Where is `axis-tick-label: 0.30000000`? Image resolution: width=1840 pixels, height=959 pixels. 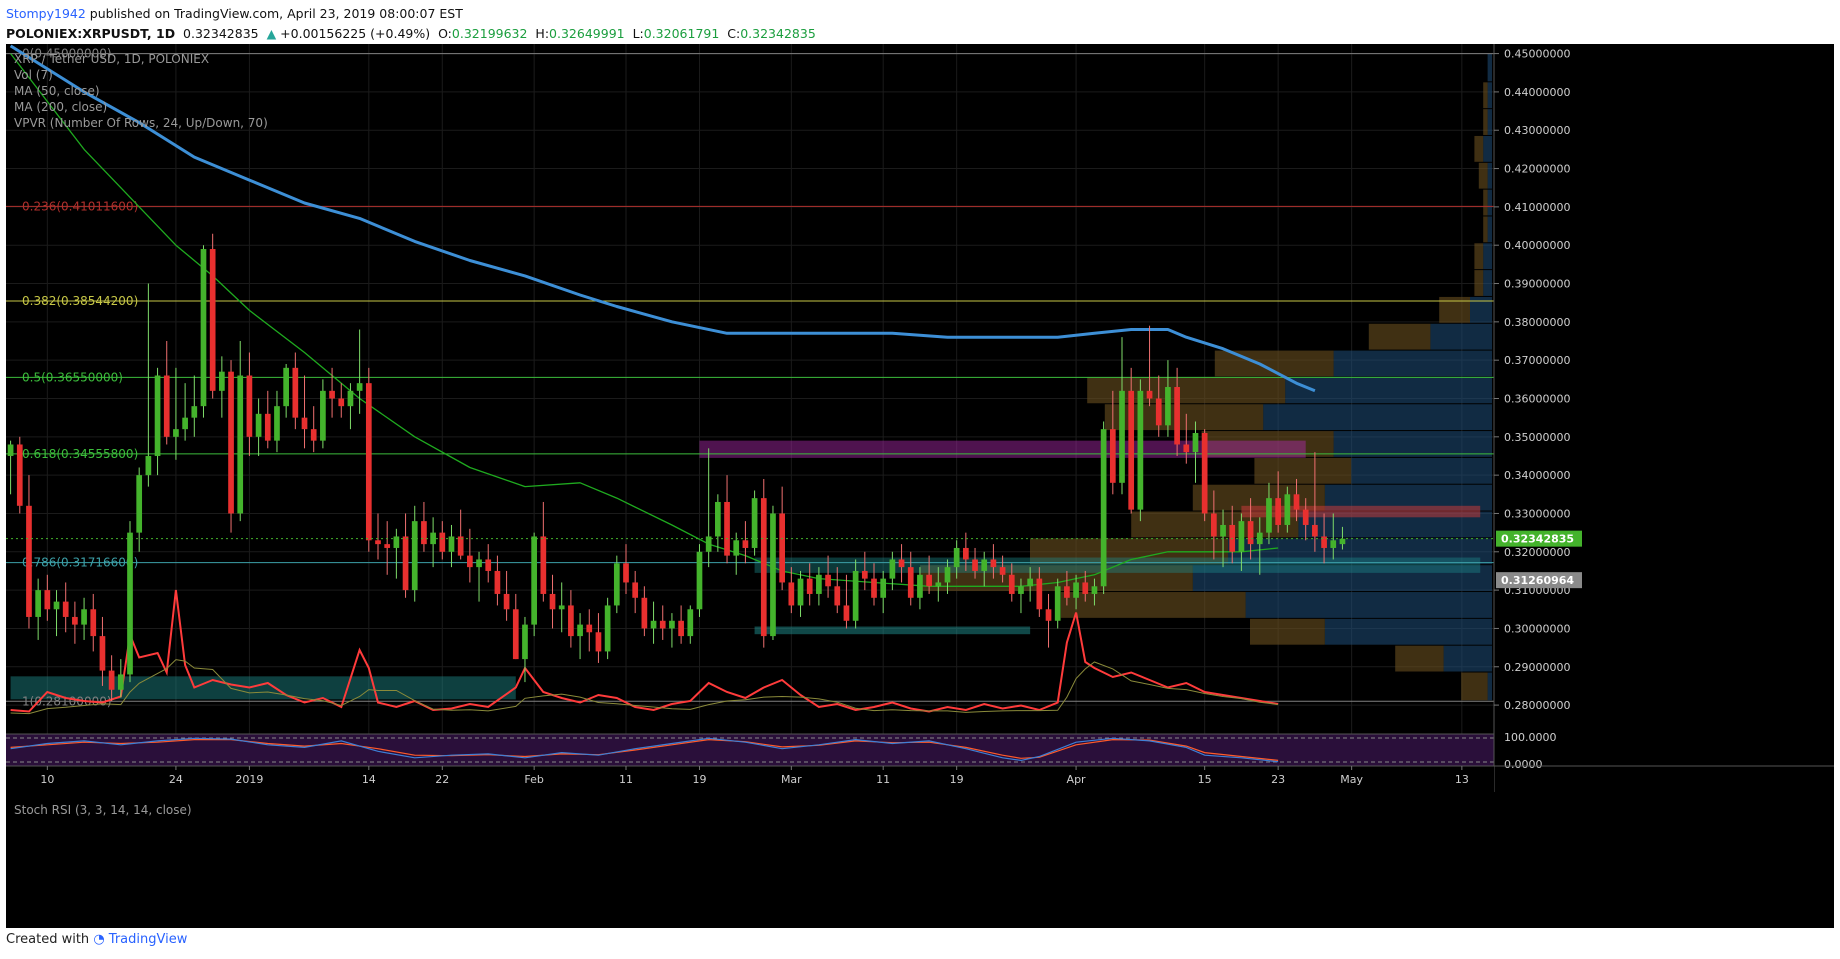 axis-tick-label: 0.30000000 is located at coordinates (1537, 628).